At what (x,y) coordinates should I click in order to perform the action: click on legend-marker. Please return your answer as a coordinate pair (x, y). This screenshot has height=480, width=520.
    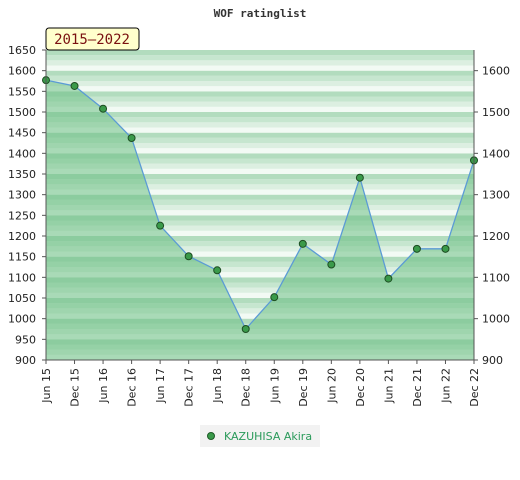
    Looking at the image, I should click on (211, 436).